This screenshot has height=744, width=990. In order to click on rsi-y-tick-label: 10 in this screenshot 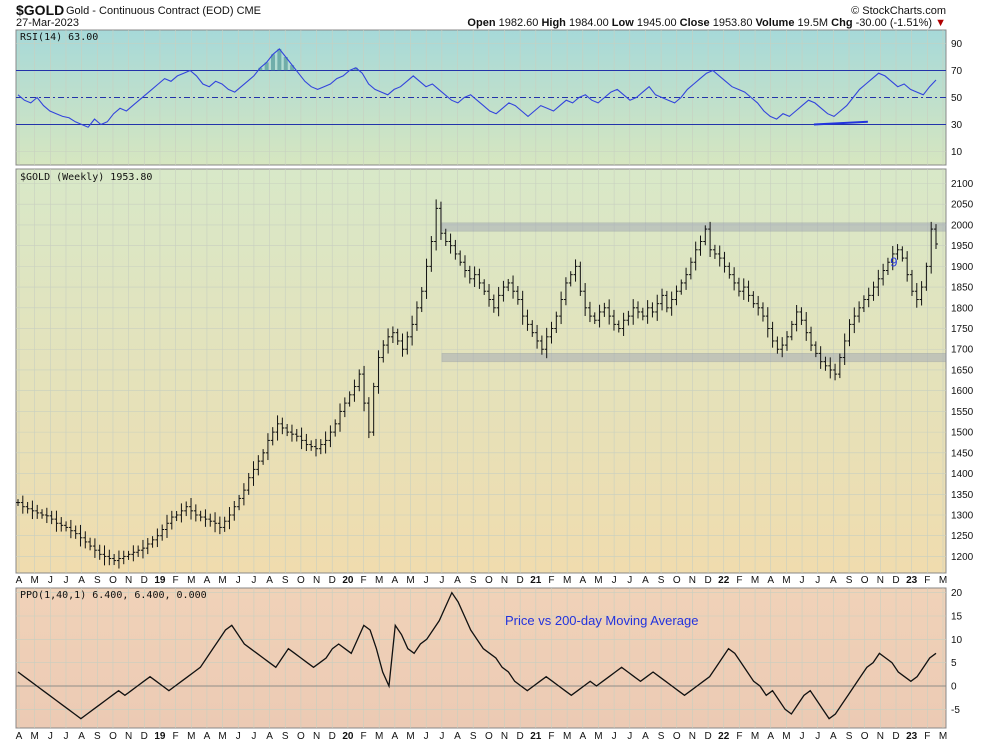, I will do `click(957, 152)`.